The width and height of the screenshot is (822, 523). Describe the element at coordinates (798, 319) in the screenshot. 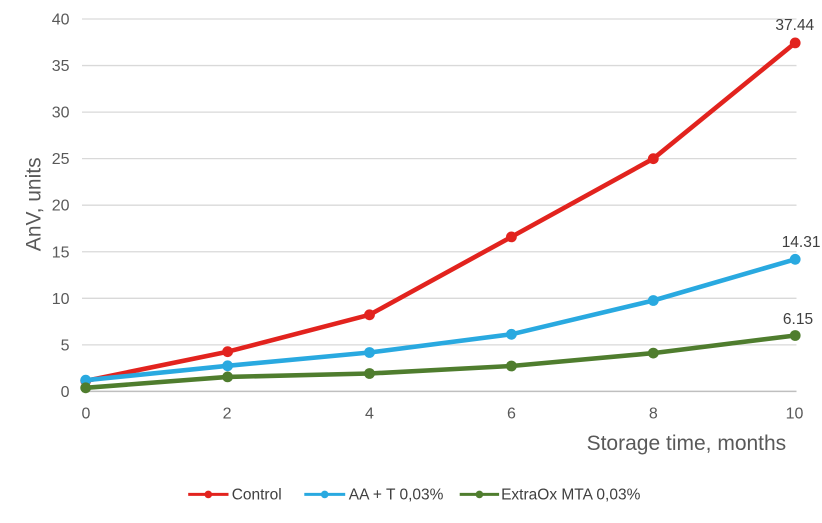

I see `svg-text: 6.15` at that location.